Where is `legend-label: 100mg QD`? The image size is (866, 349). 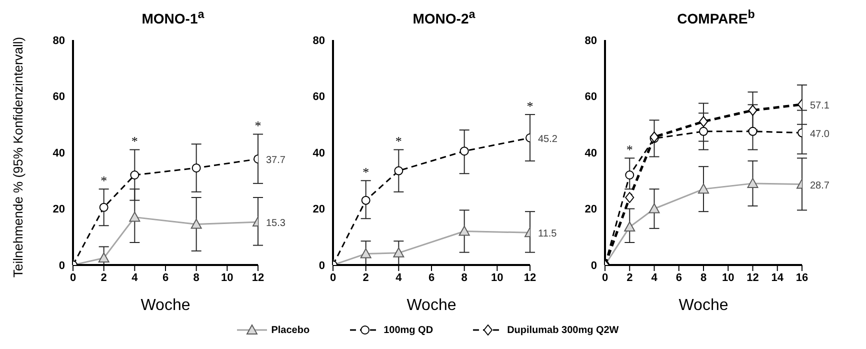
legend-label: 100mg QD is located at coordinates (409, 330).